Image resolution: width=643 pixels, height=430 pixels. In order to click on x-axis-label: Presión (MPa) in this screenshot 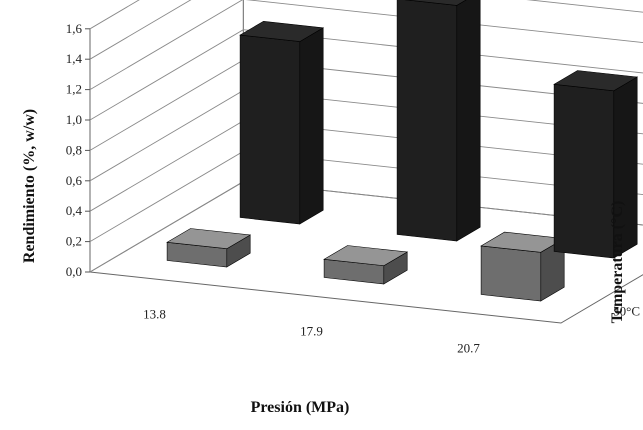, I will do `click(300, 407)`.